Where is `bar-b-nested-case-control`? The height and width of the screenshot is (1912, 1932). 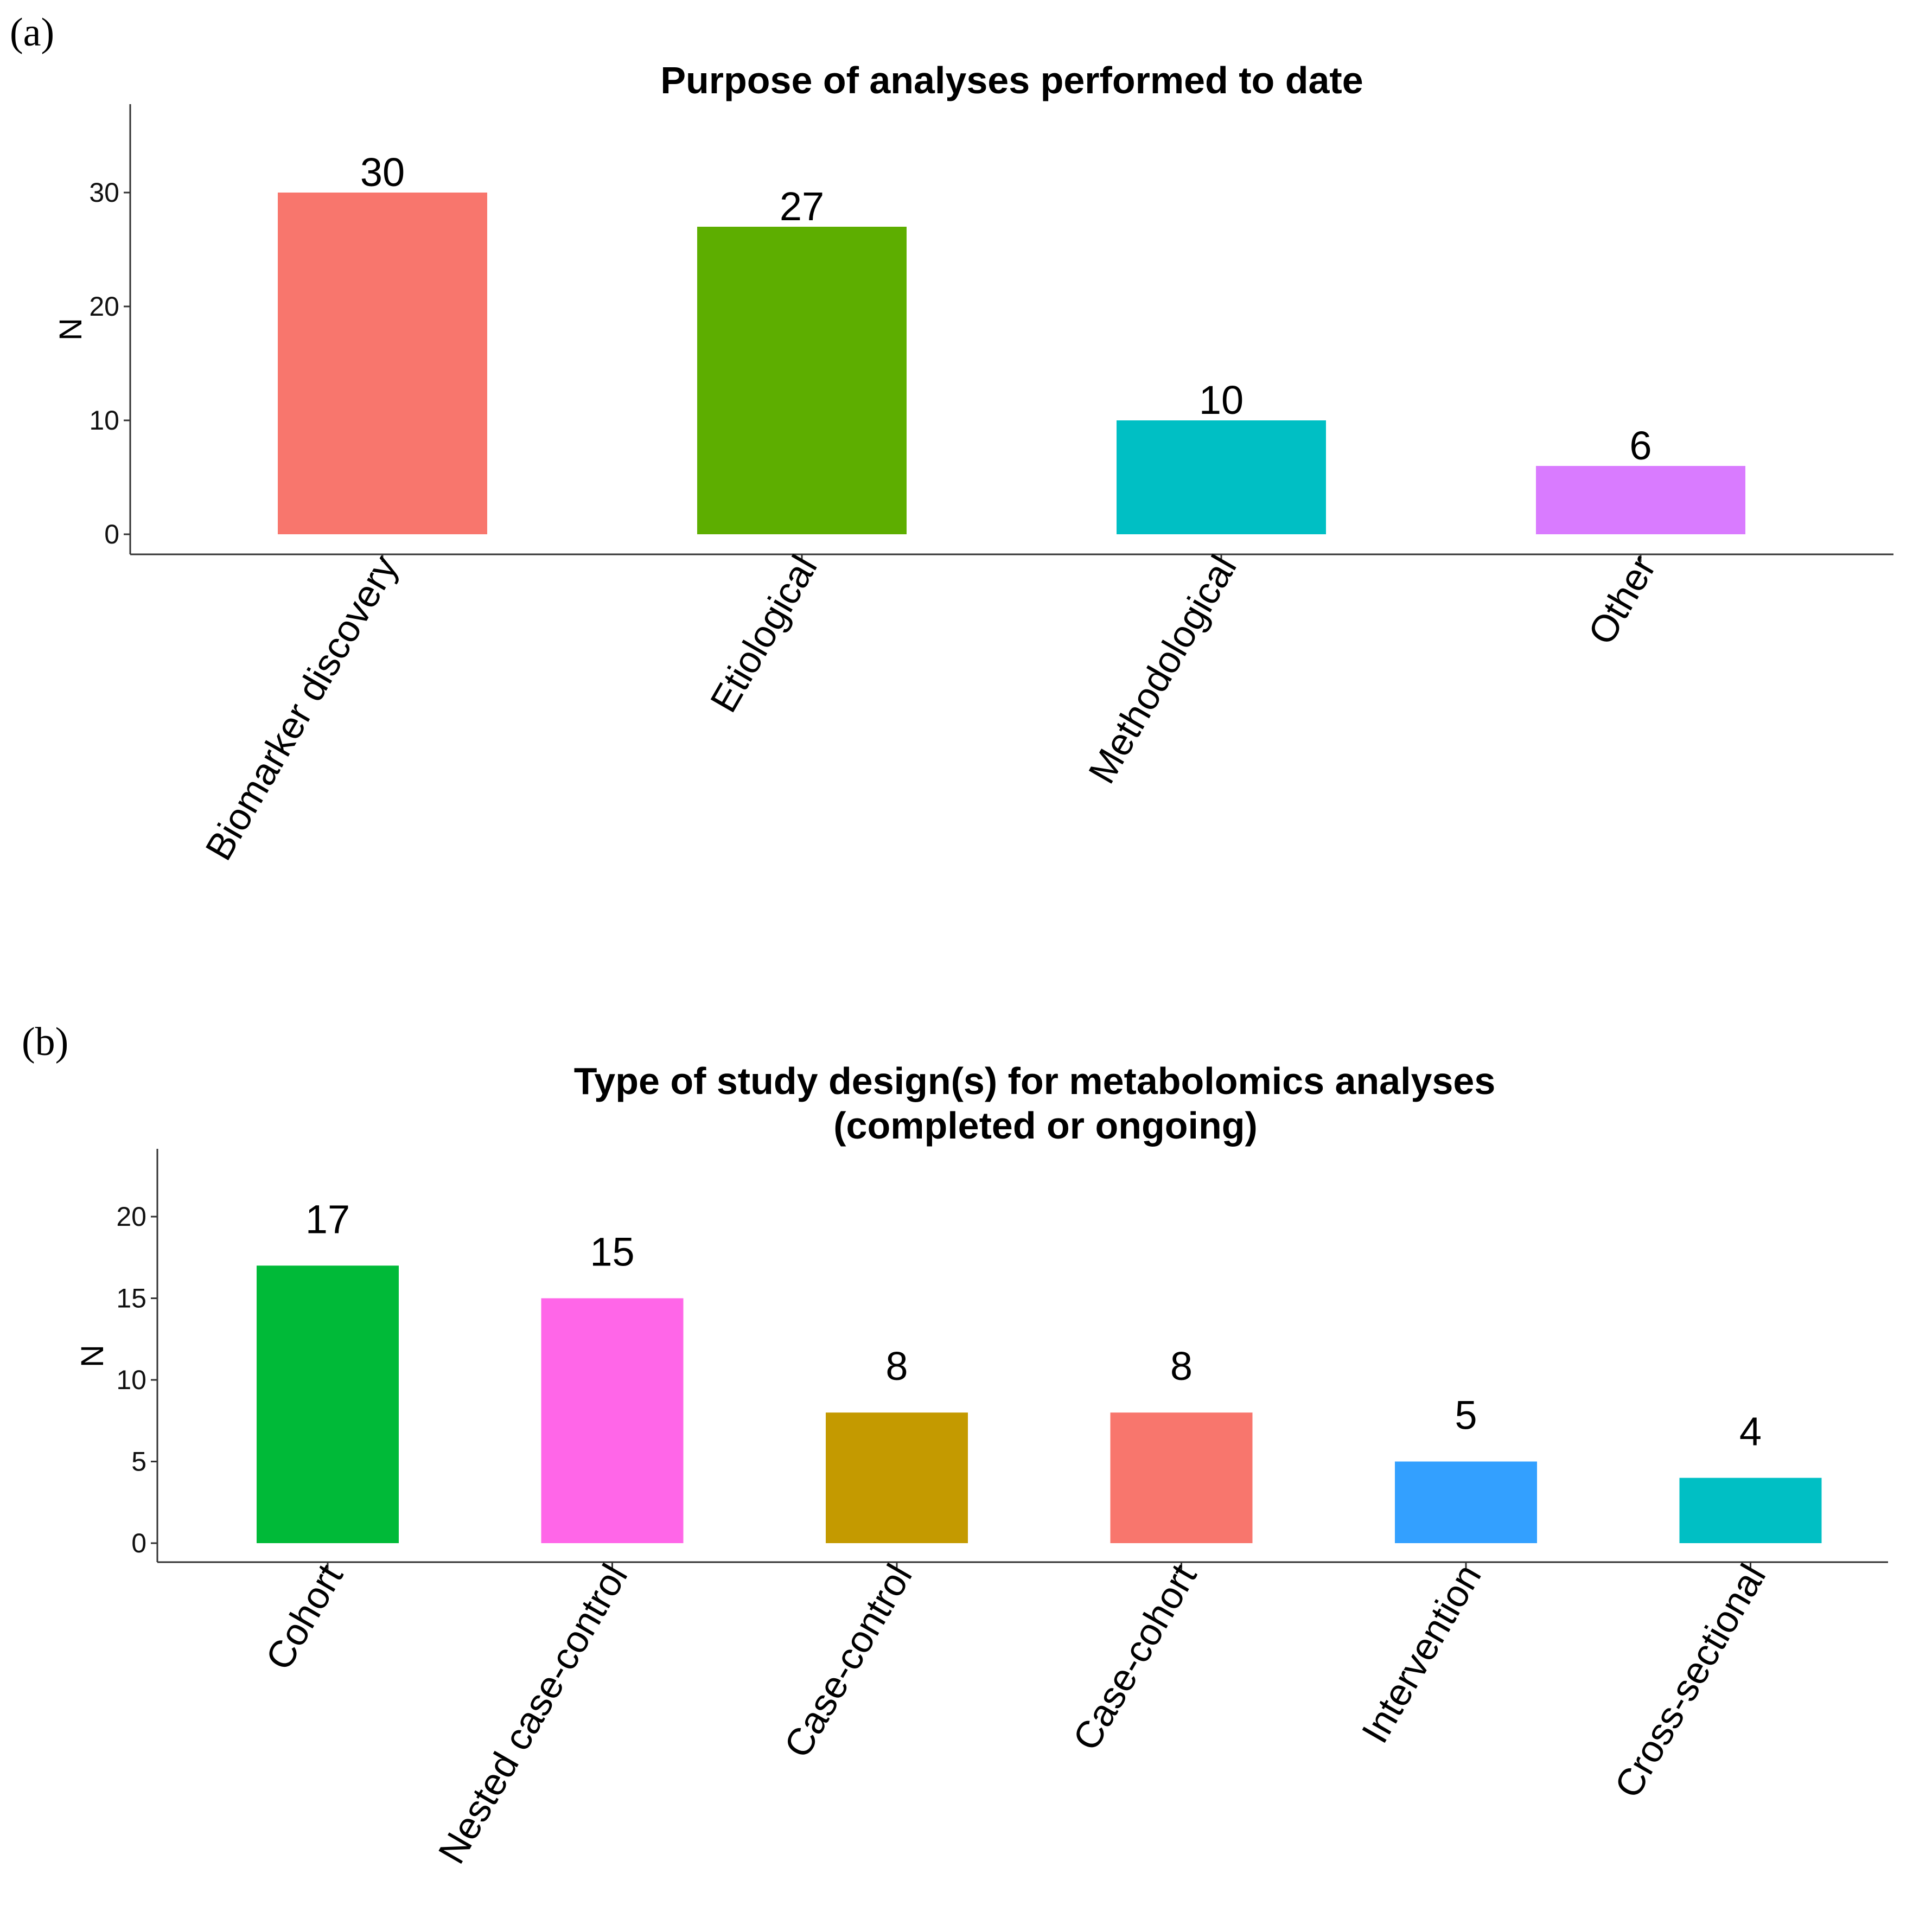
bar-b-nested-case-control is located at coordinates (612, 1420).